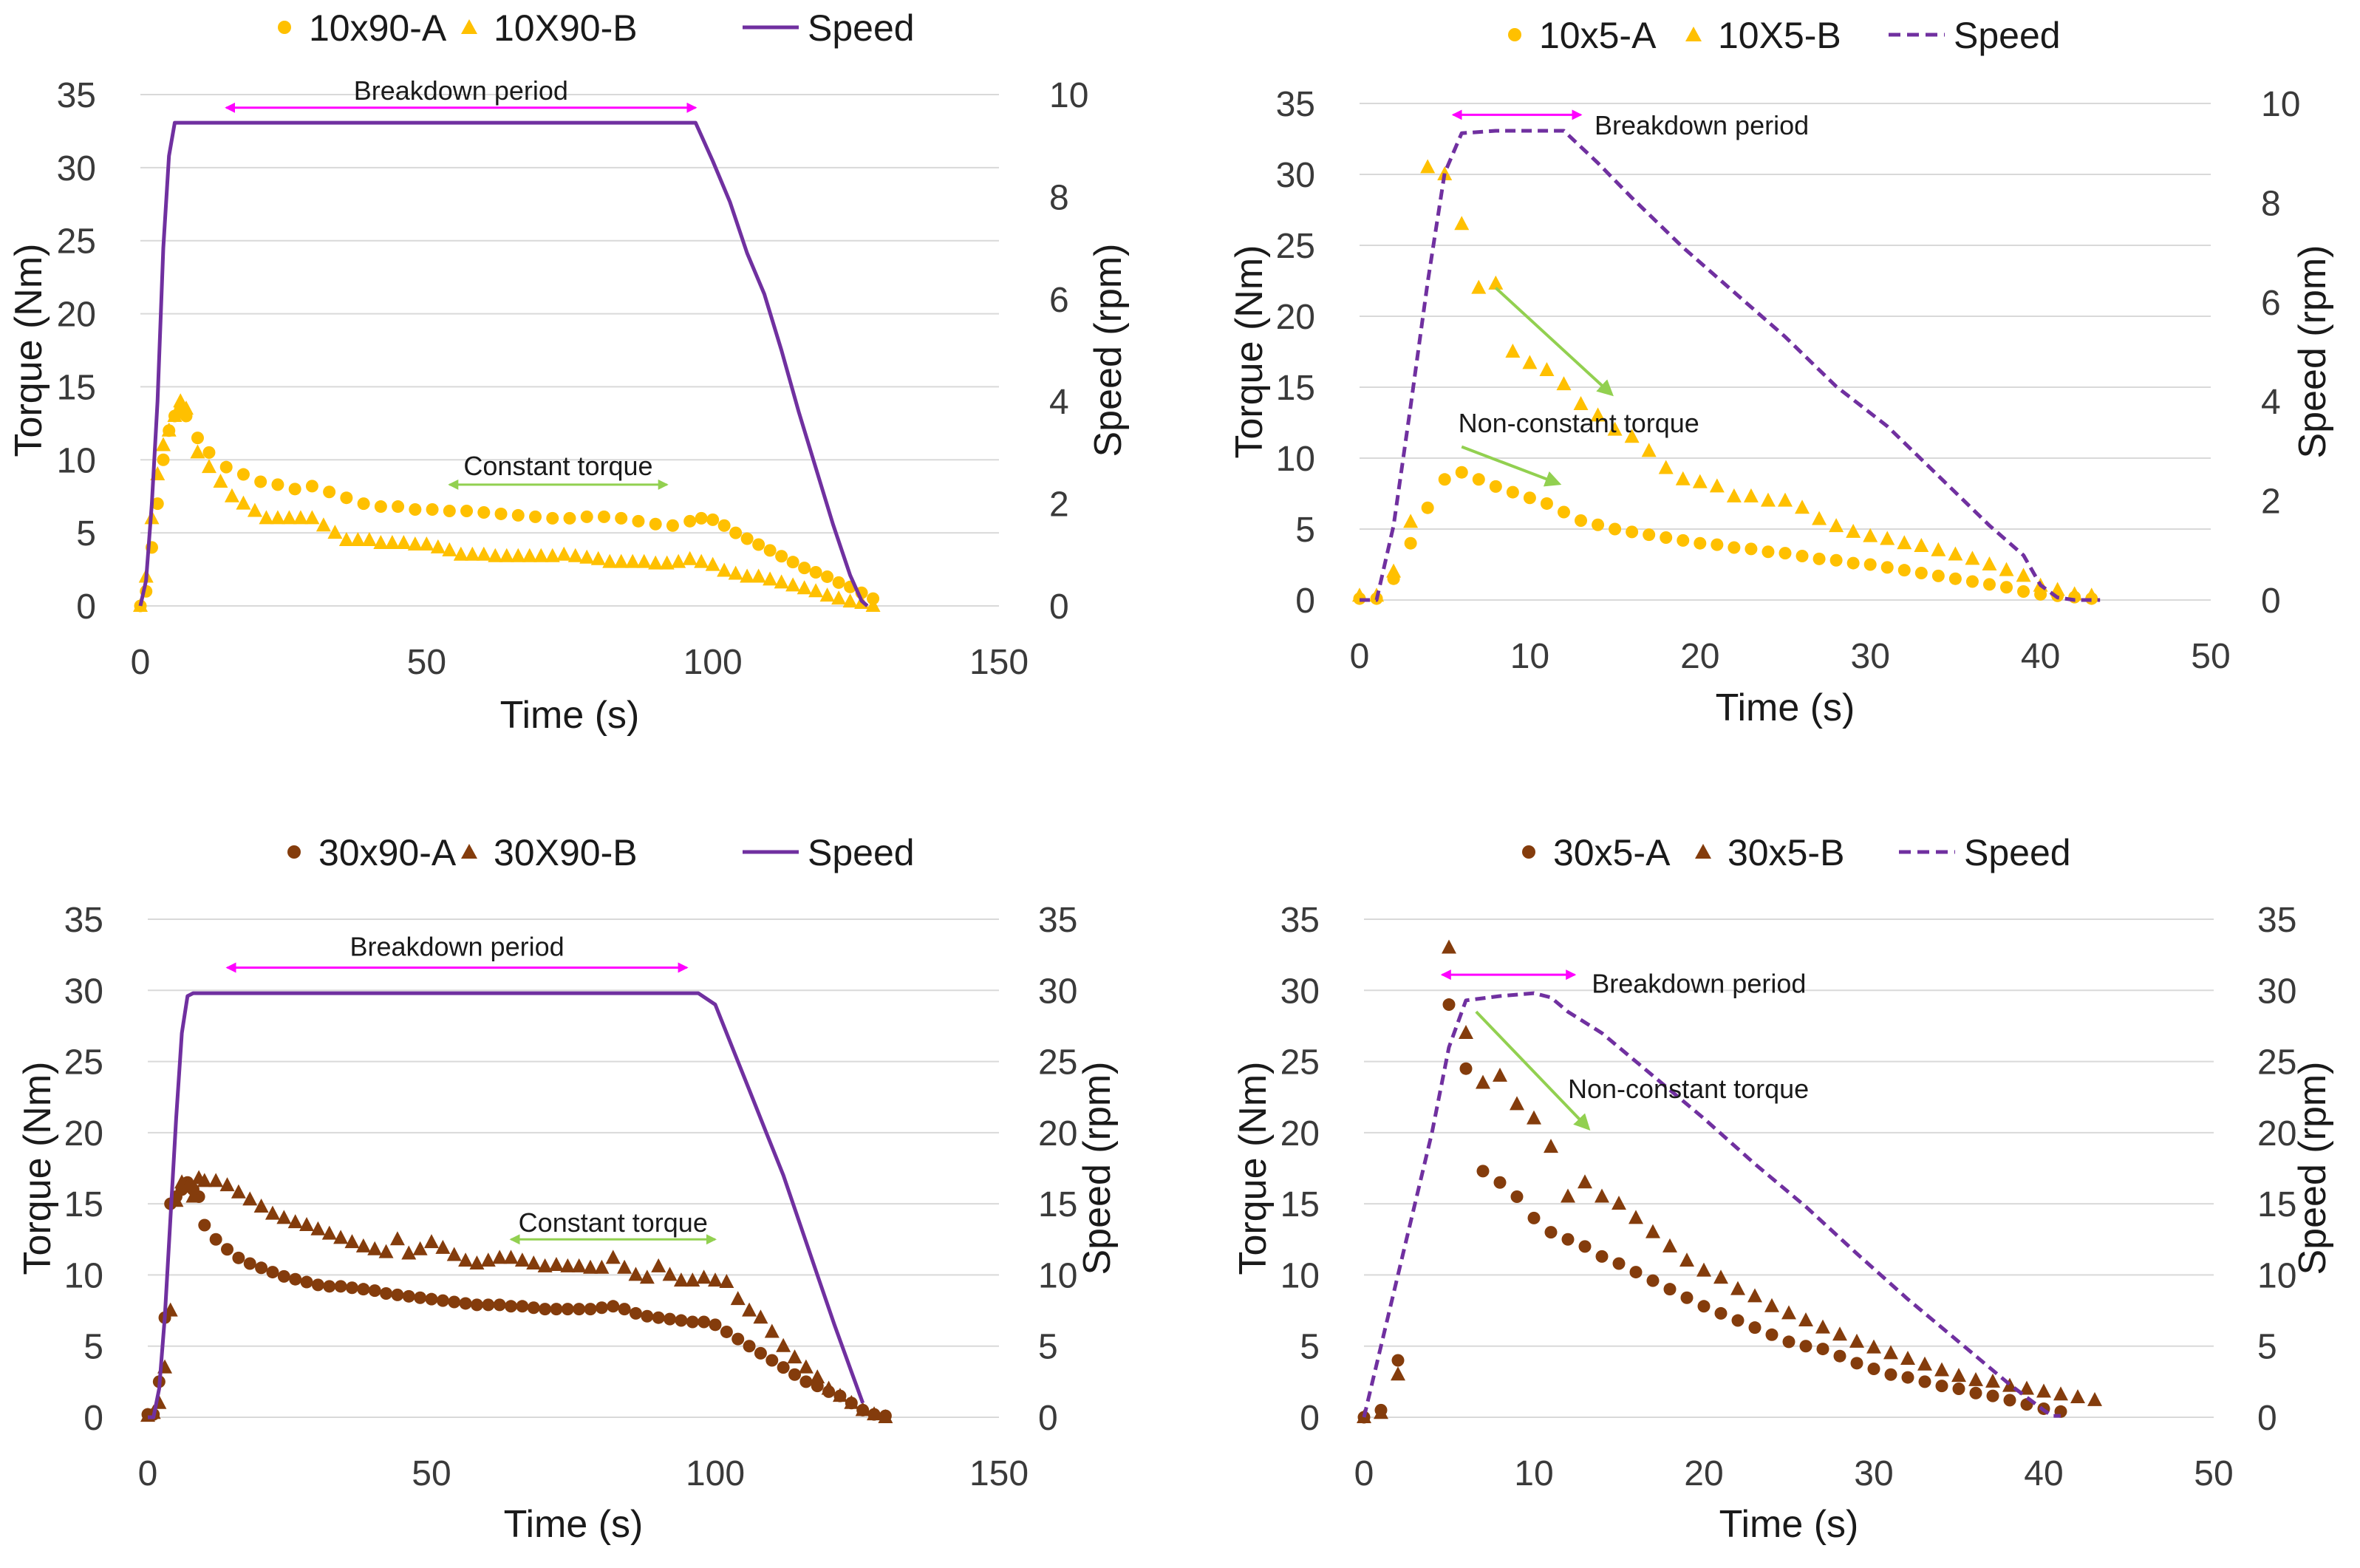 This screenshot has width=2360, height=1568. I want to click on legend-entry: 10X90-B, so click(549, 28).